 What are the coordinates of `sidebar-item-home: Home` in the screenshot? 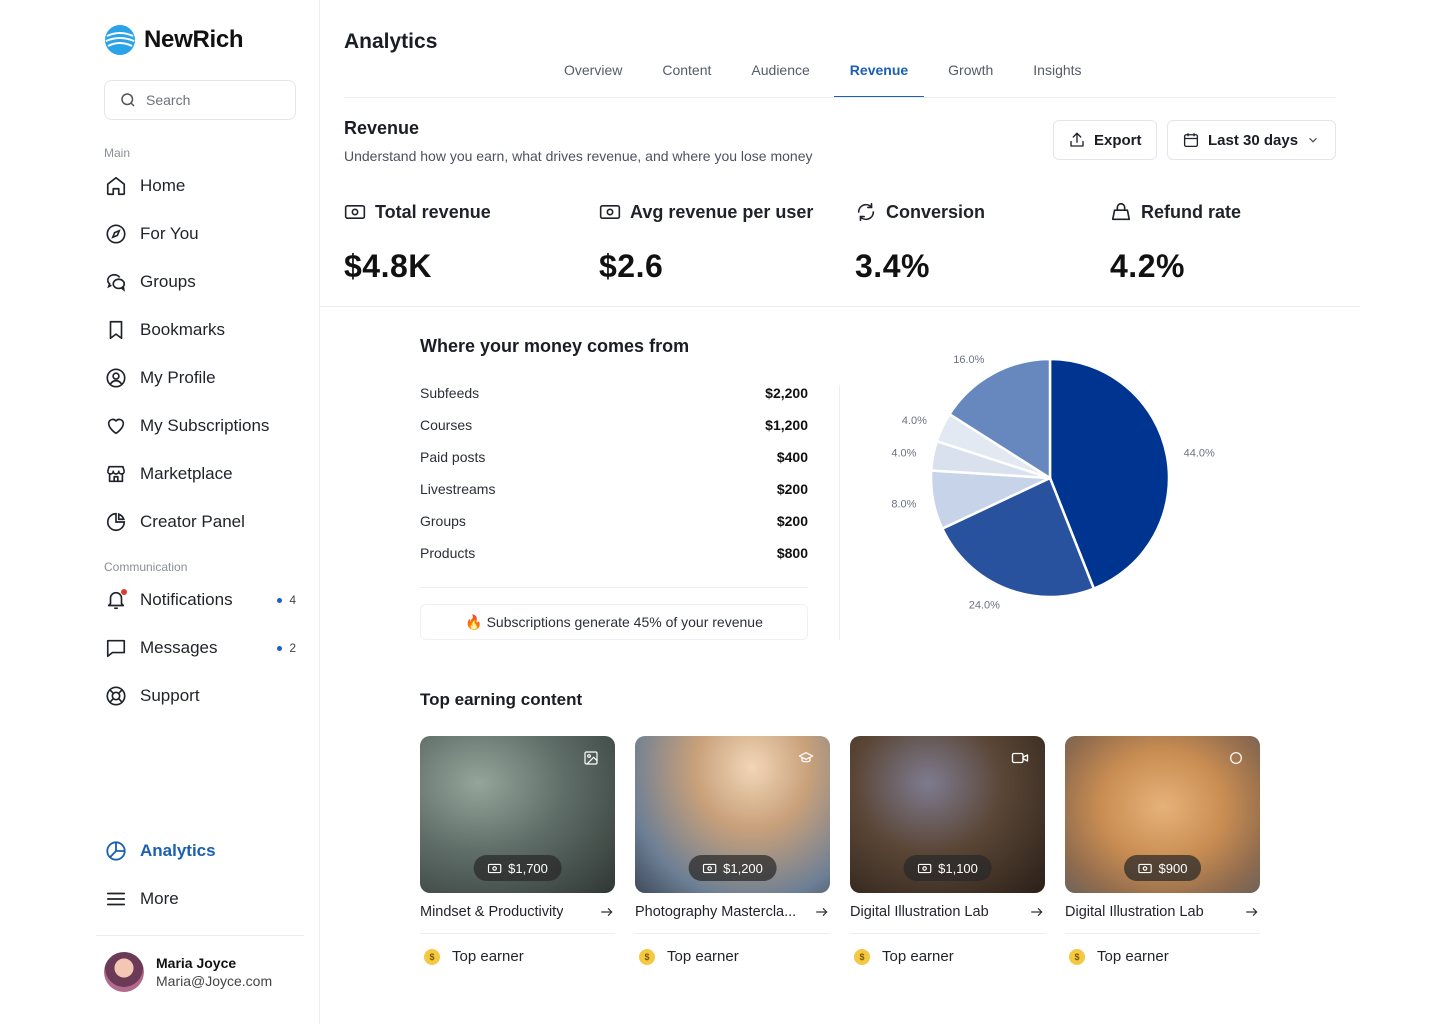 It's located at (204, 186).